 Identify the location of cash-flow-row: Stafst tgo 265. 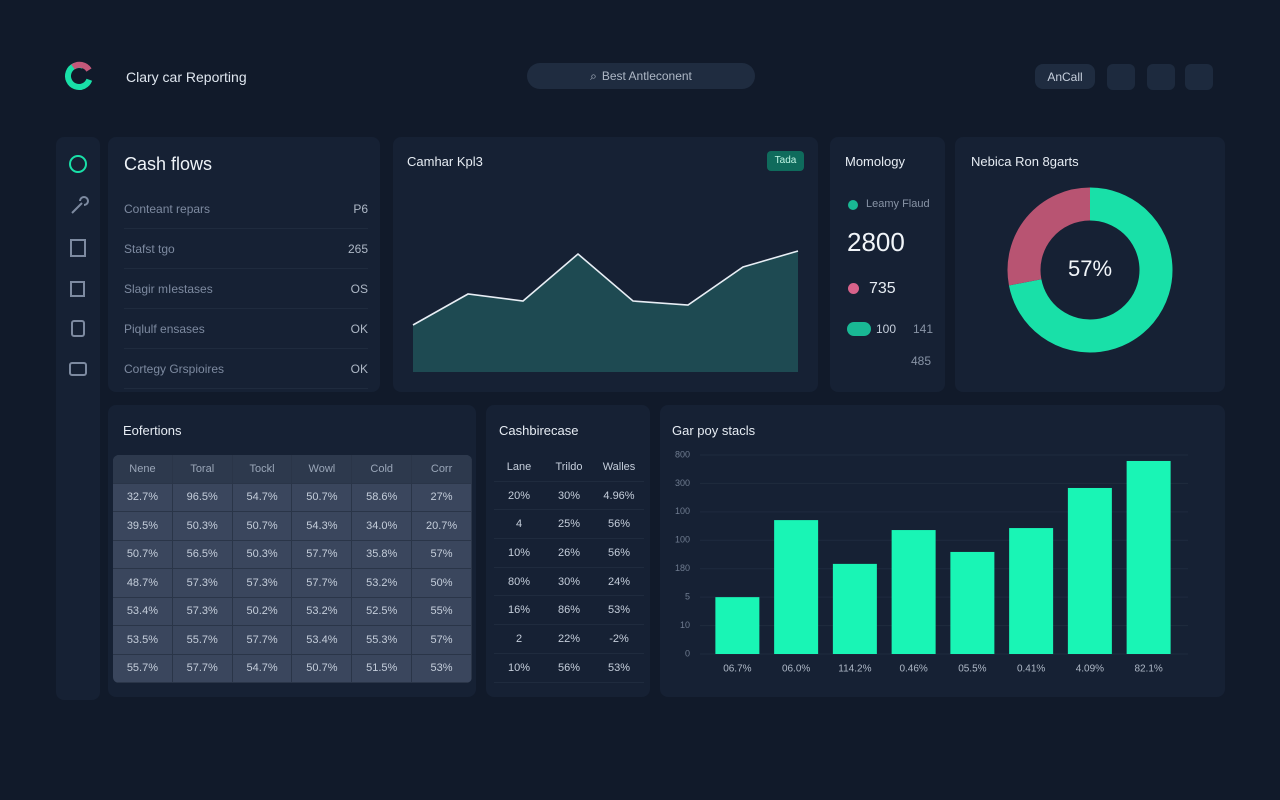
(246, 249).